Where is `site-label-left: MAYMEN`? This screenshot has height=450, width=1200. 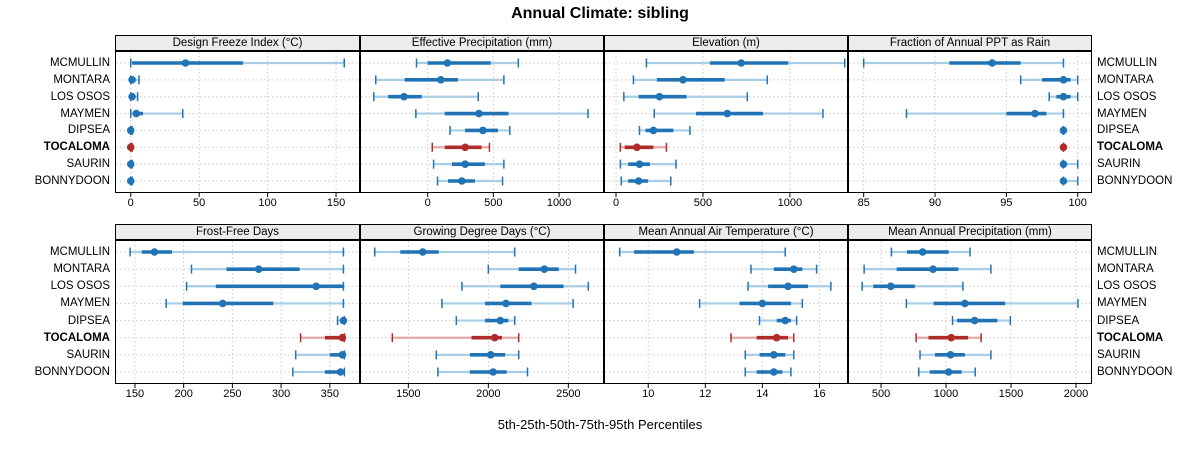 site-label-left: MAYMEN is located at coordinates (85, 303).